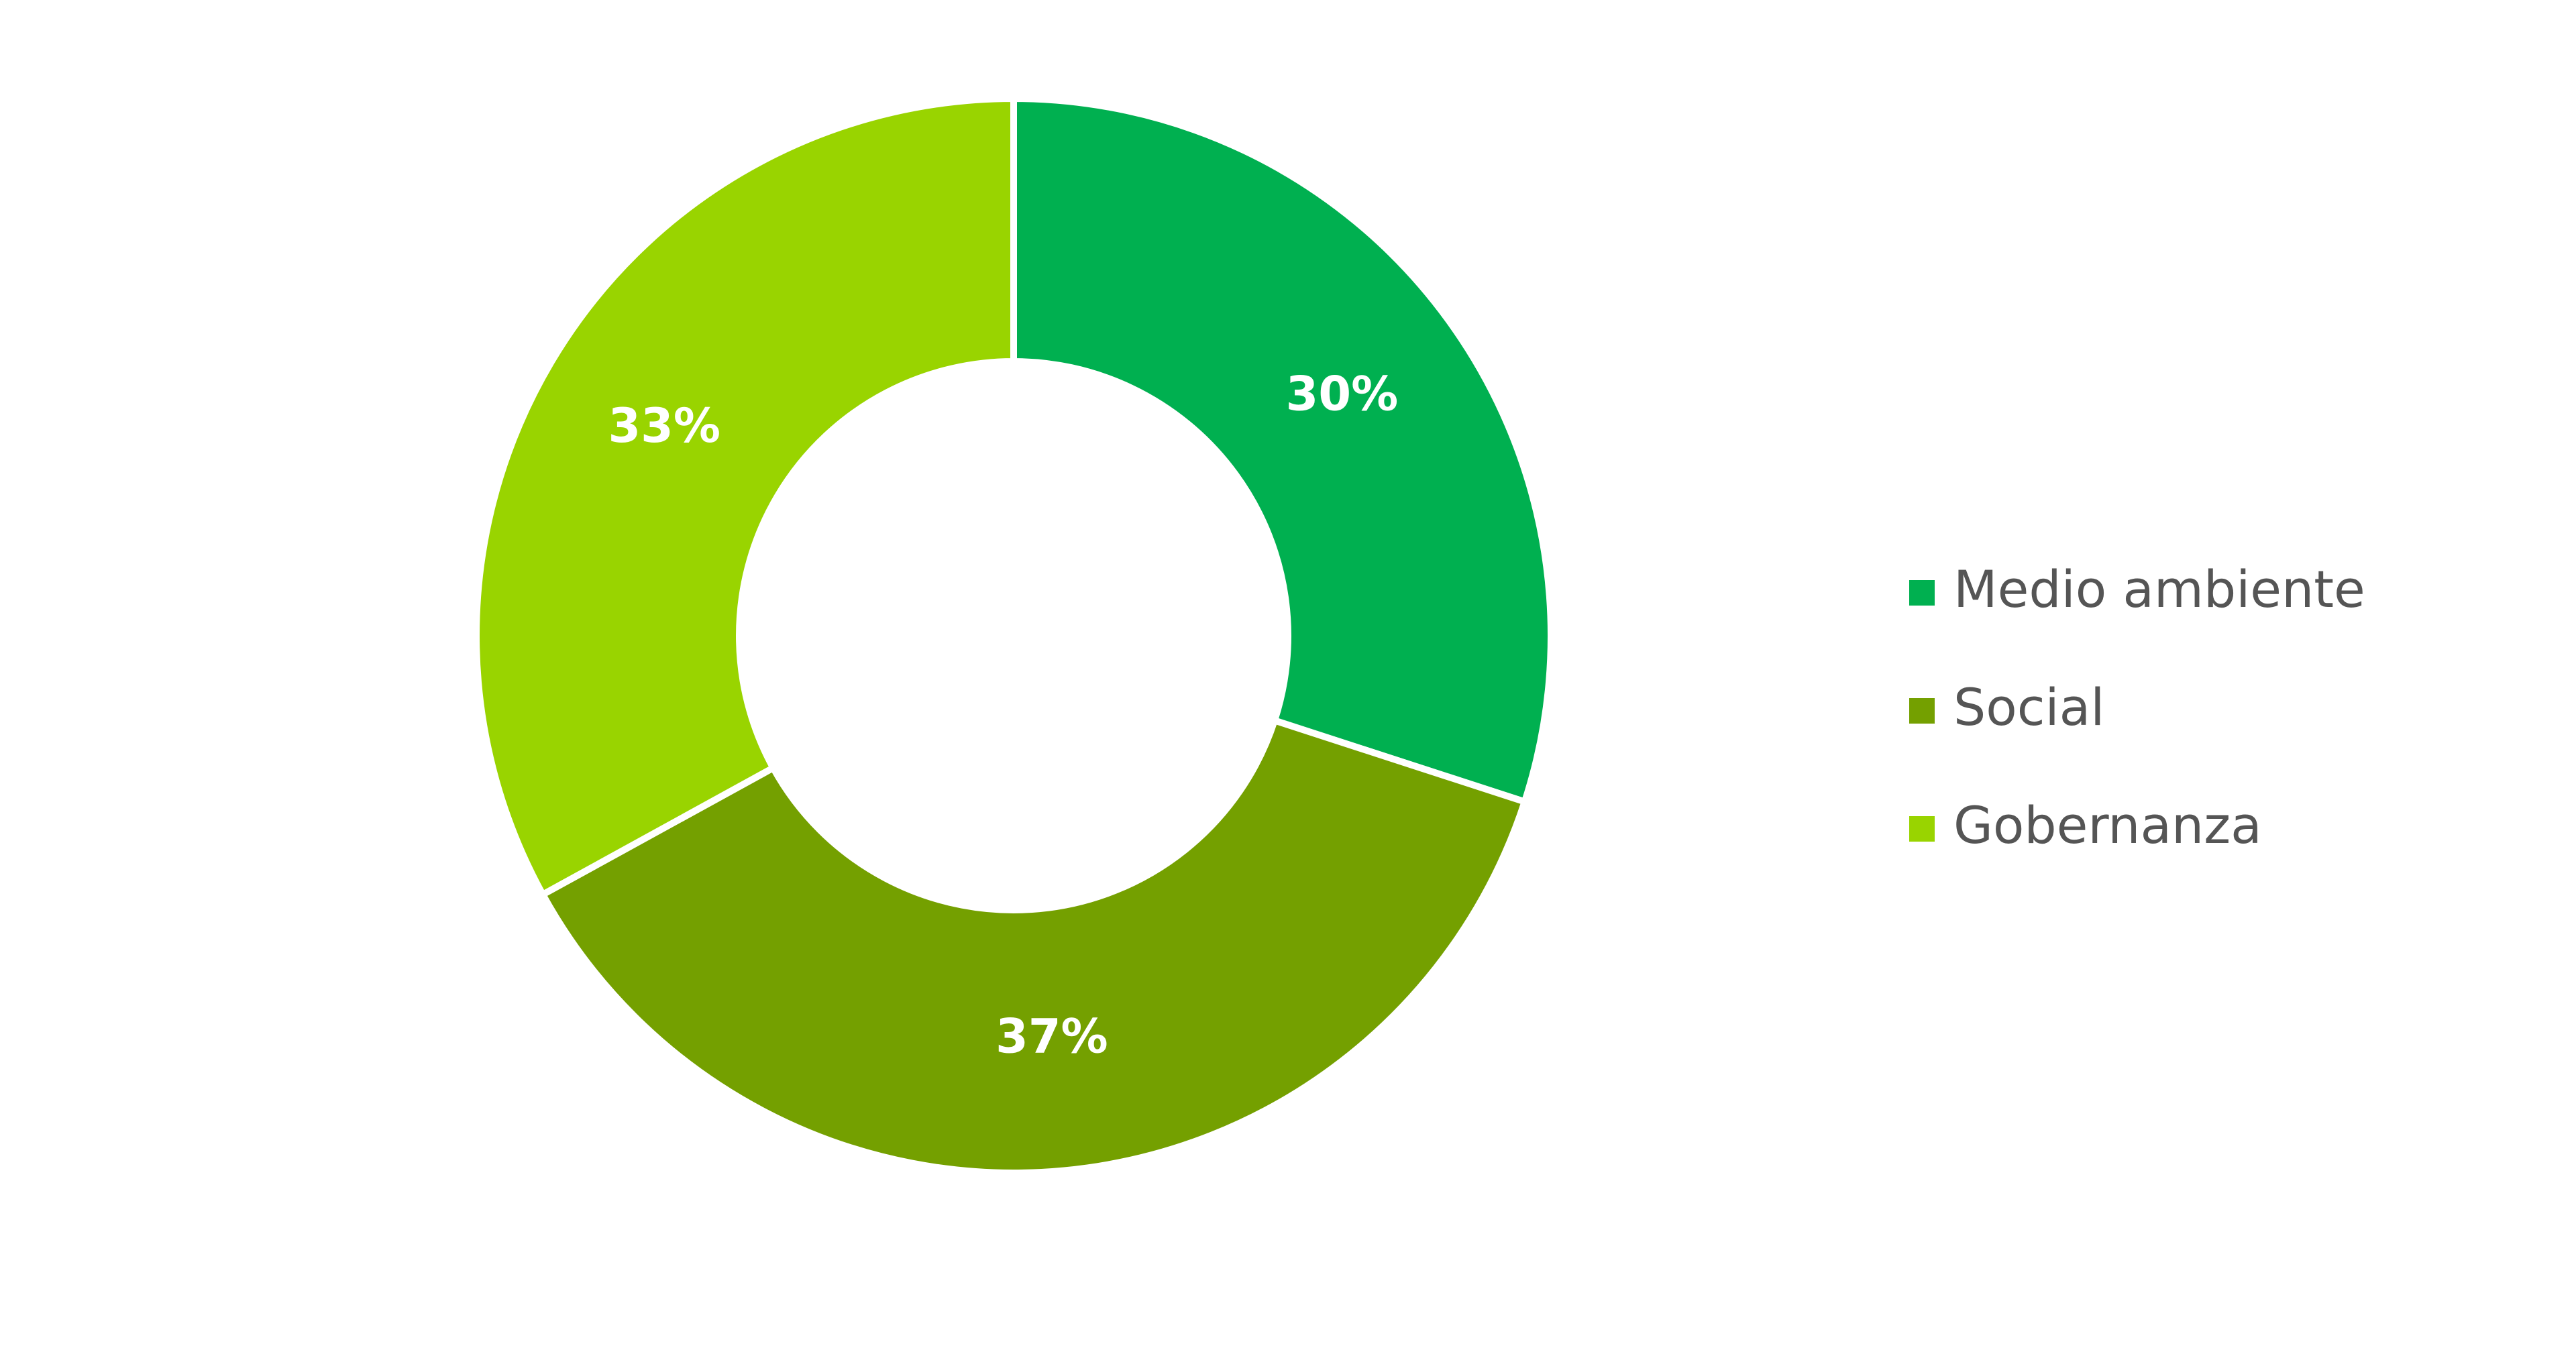 The height and width of the screenshot is (1358, 2576). What do you see at coordinates (664, 425) in the screenshot?
I see `data-label: 33%` at bounding box center [664, 425].